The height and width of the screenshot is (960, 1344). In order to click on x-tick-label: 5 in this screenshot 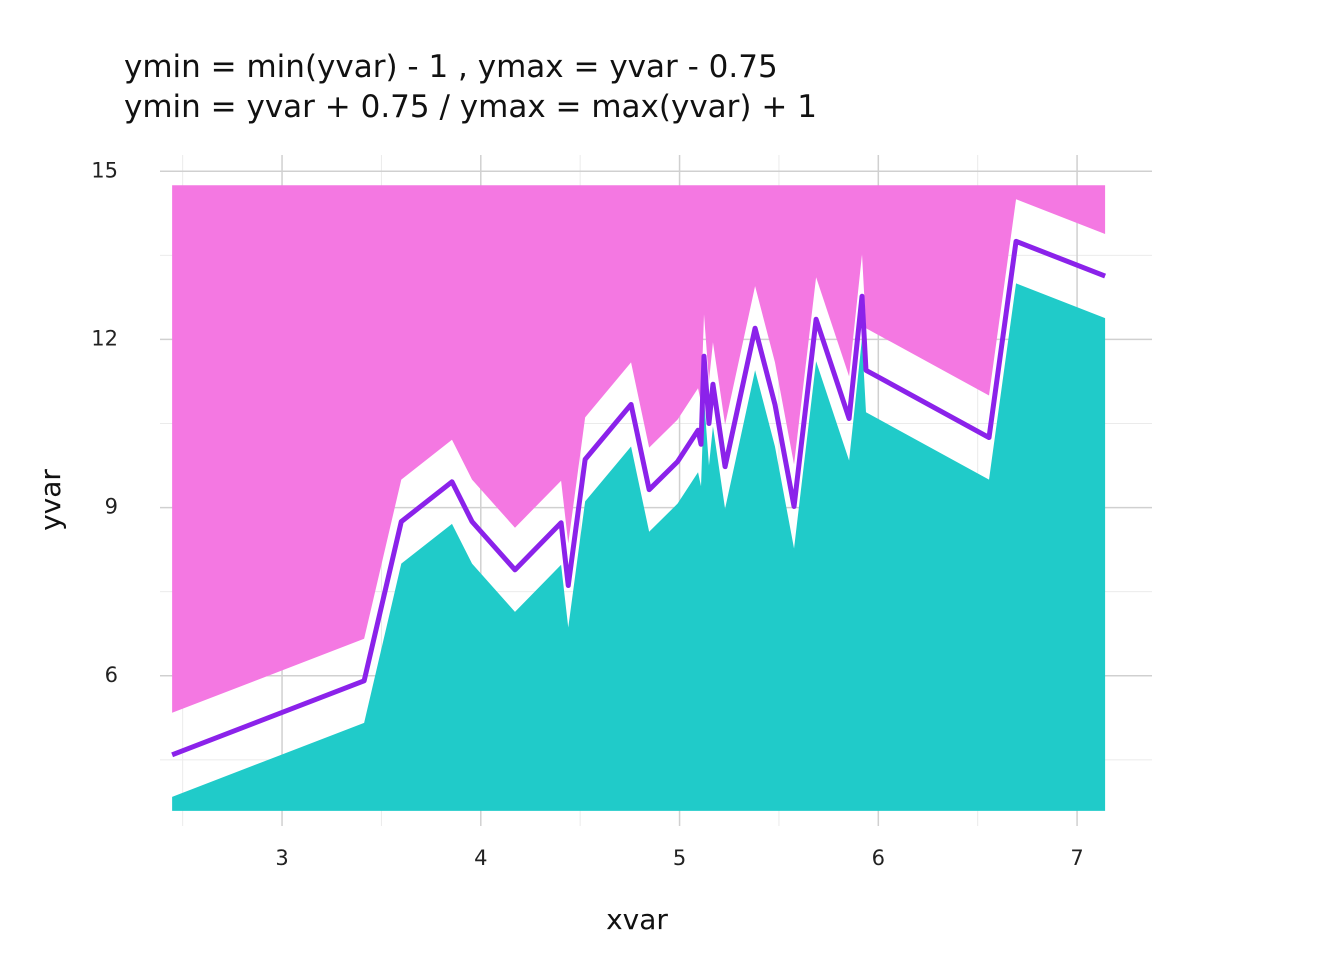, I will do `click(679, 858)`.